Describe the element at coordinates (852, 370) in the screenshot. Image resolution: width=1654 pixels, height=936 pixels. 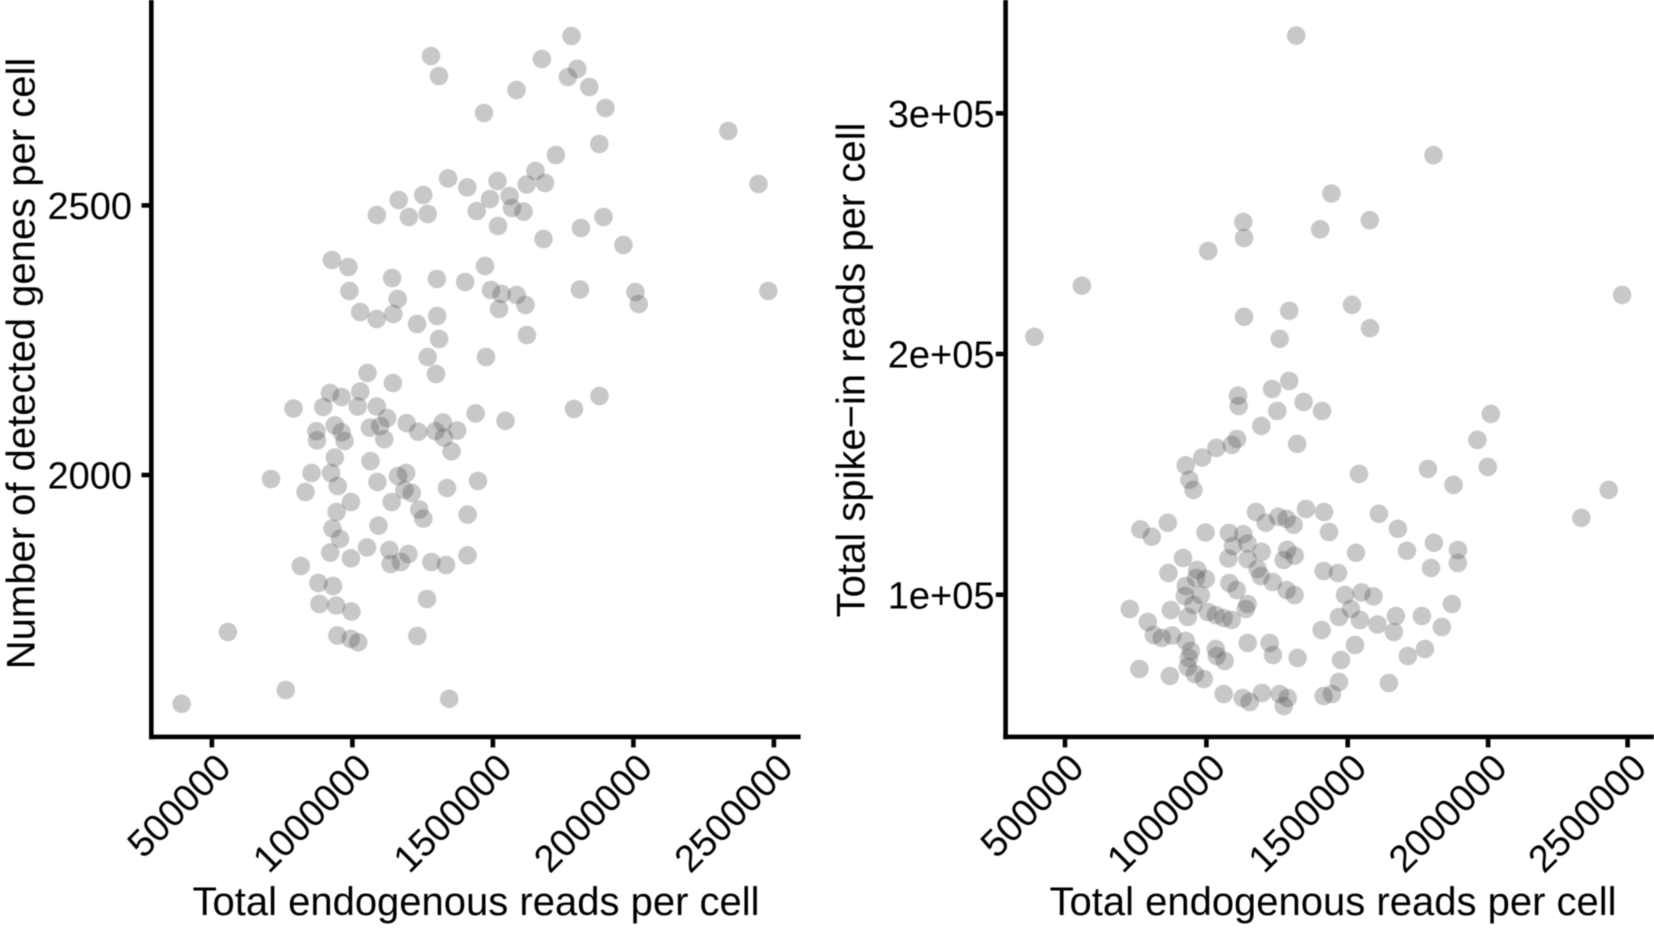
I see `svg-text: Total spike−in reads per cell` at that location.